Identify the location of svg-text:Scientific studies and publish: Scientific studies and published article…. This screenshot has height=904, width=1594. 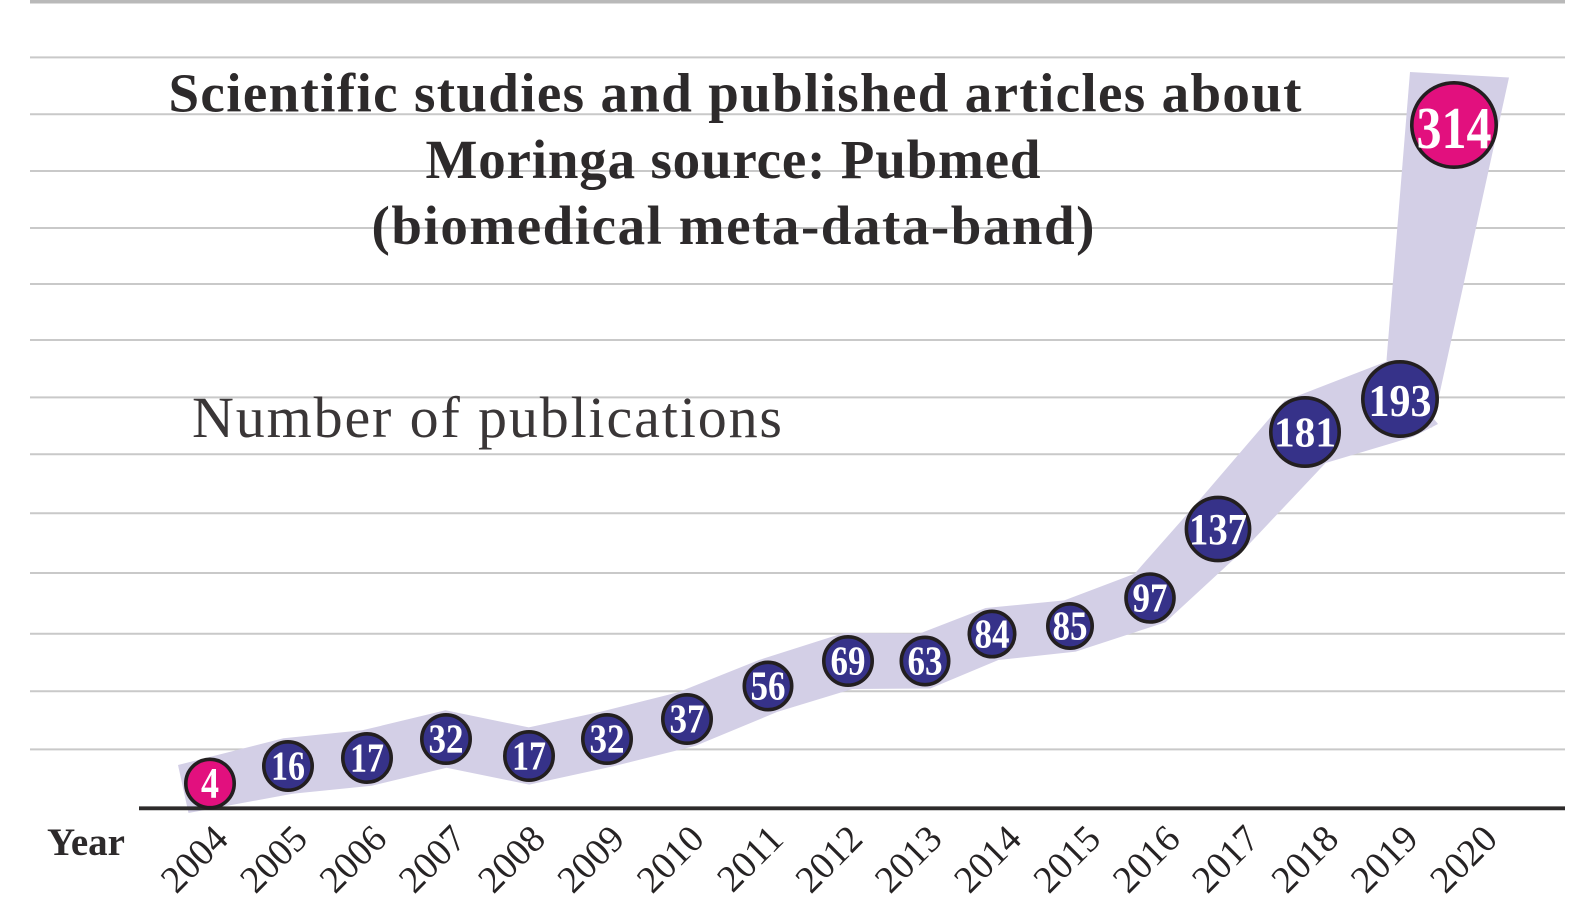
(736, 93).